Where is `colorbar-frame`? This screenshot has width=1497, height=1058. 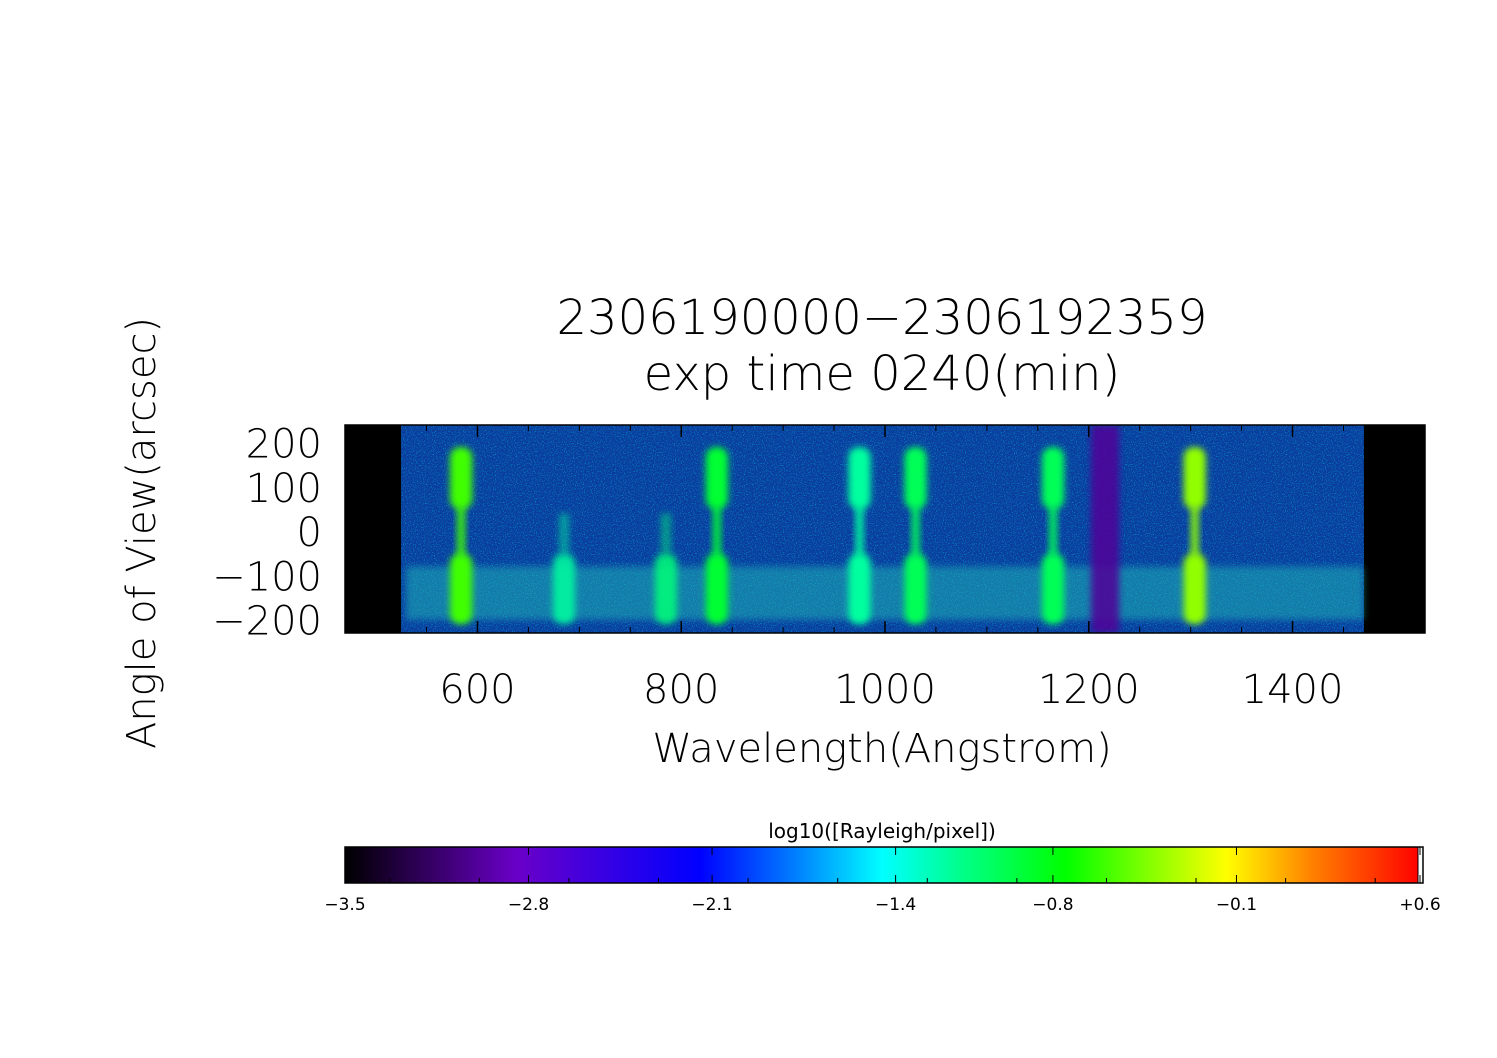 colorbar-frame is located at coordinates (884, 865).